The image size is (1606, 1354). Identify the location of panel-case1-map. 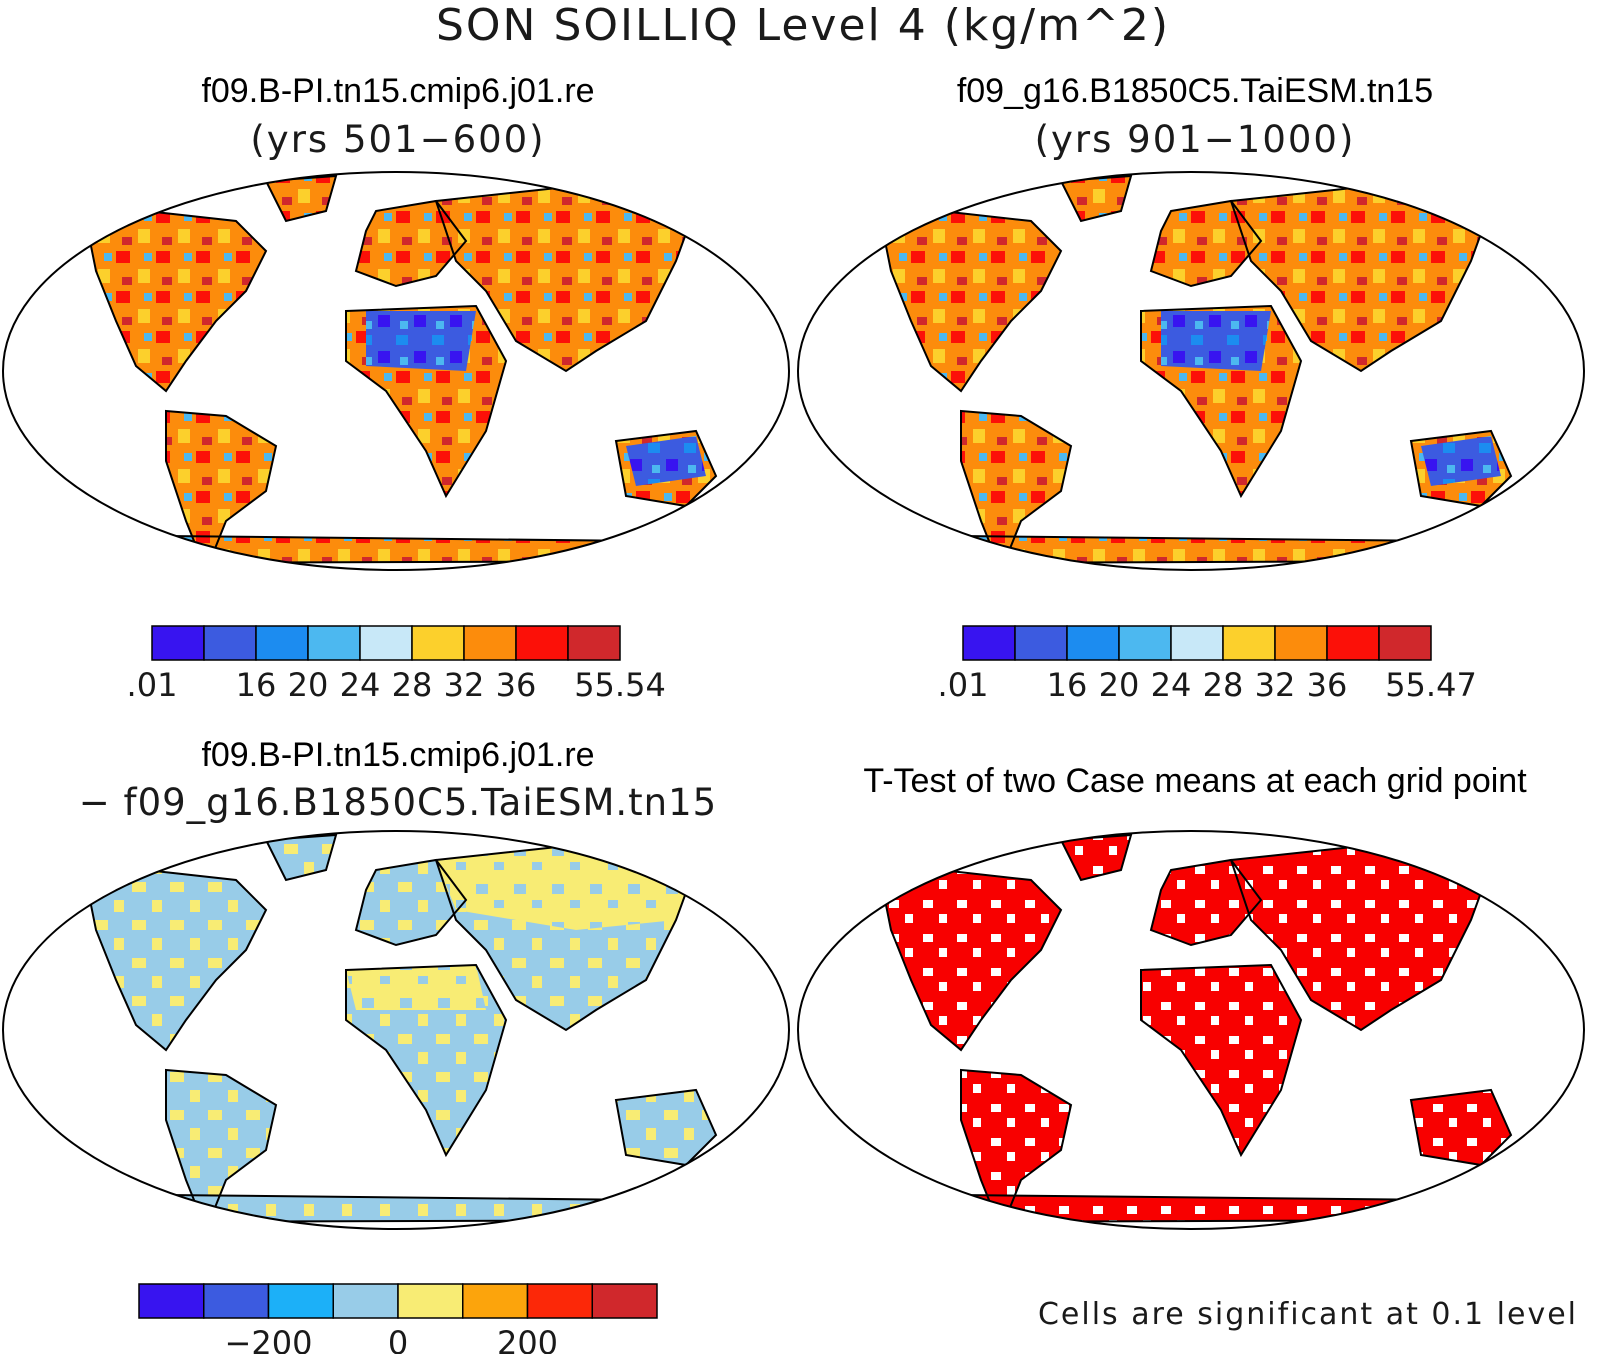
(396, 371).